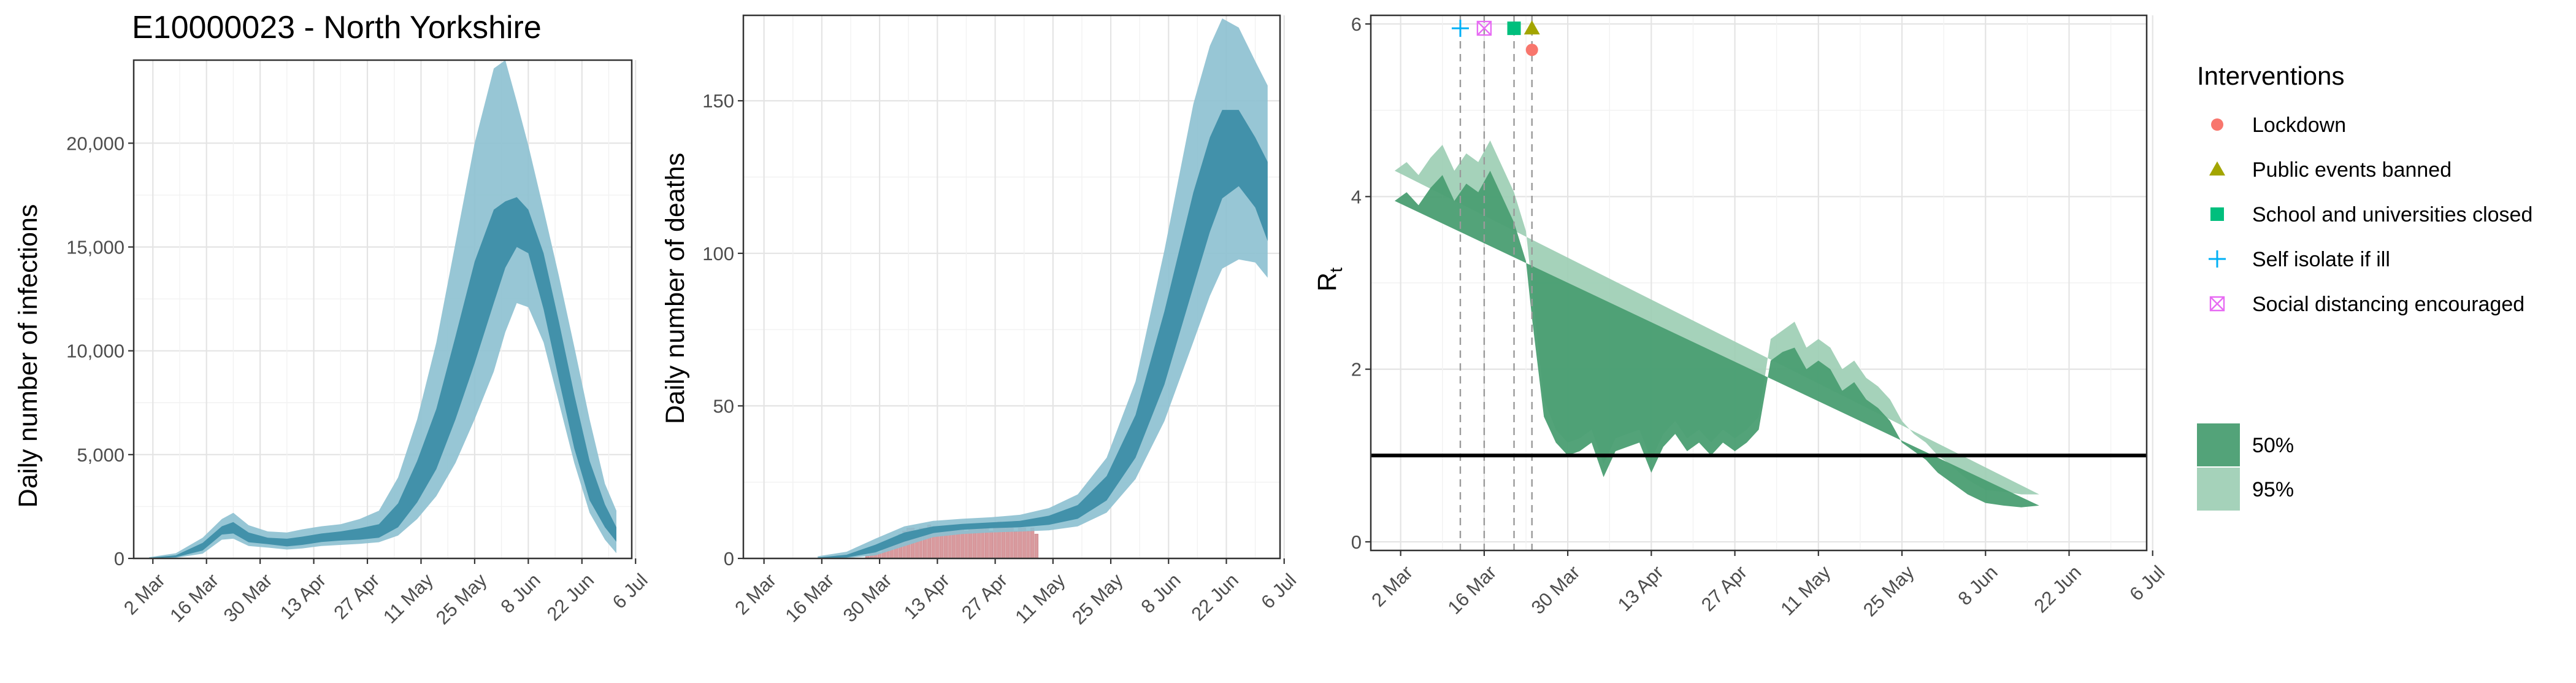 The image size is (2576, 683). What do you see at coordinates (1336, 270) in the screenshot?
I see `rt-y-axis-subscript: t` at bounding box center [1336, 270].